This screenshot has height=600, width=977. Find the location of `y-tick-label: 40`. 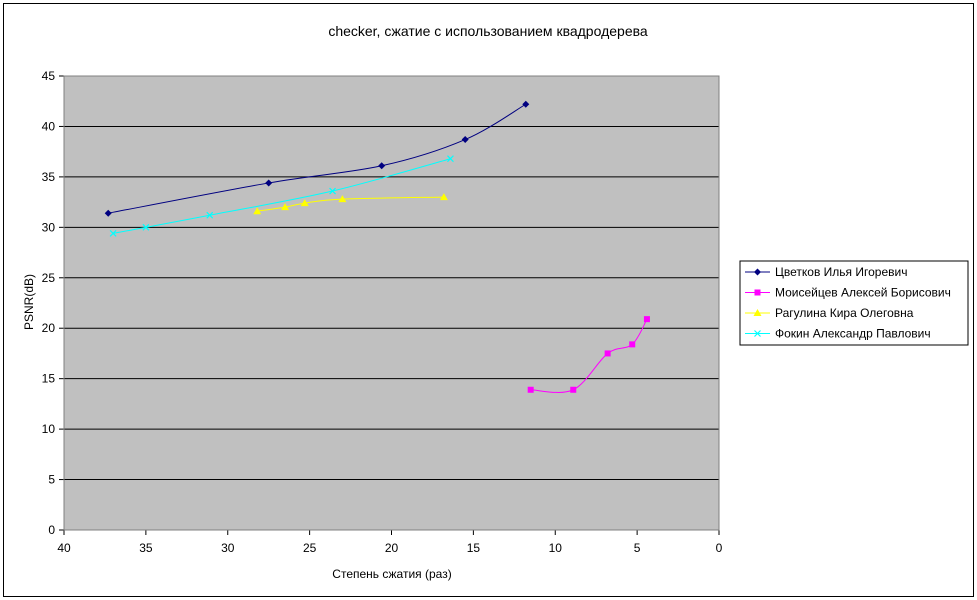

y-tick-label: 40 is located at coordinates (49, 126).